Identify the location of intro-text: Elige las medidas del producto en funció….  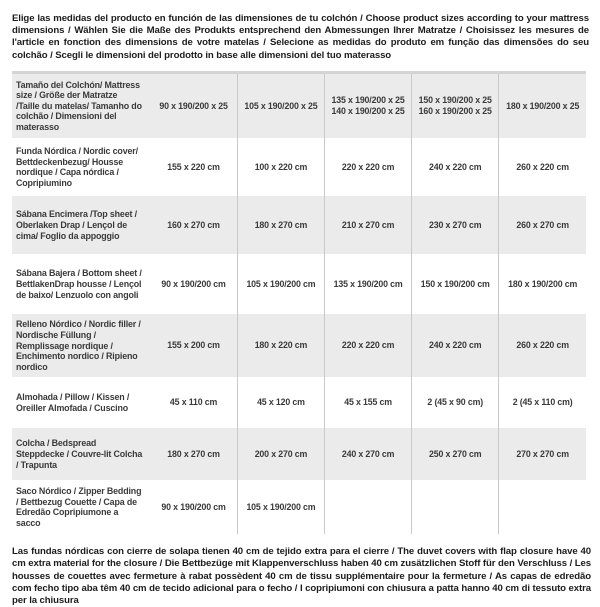
(300, 37).